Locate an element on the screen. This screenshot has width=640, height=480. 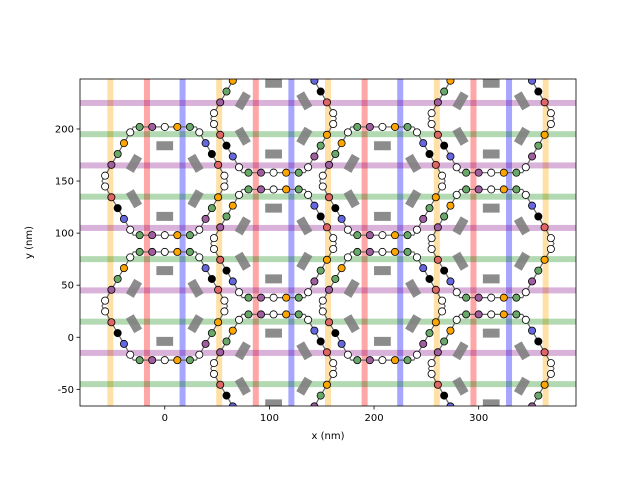
x-axis-label: x (nm) is located at coordinates (328, 436).